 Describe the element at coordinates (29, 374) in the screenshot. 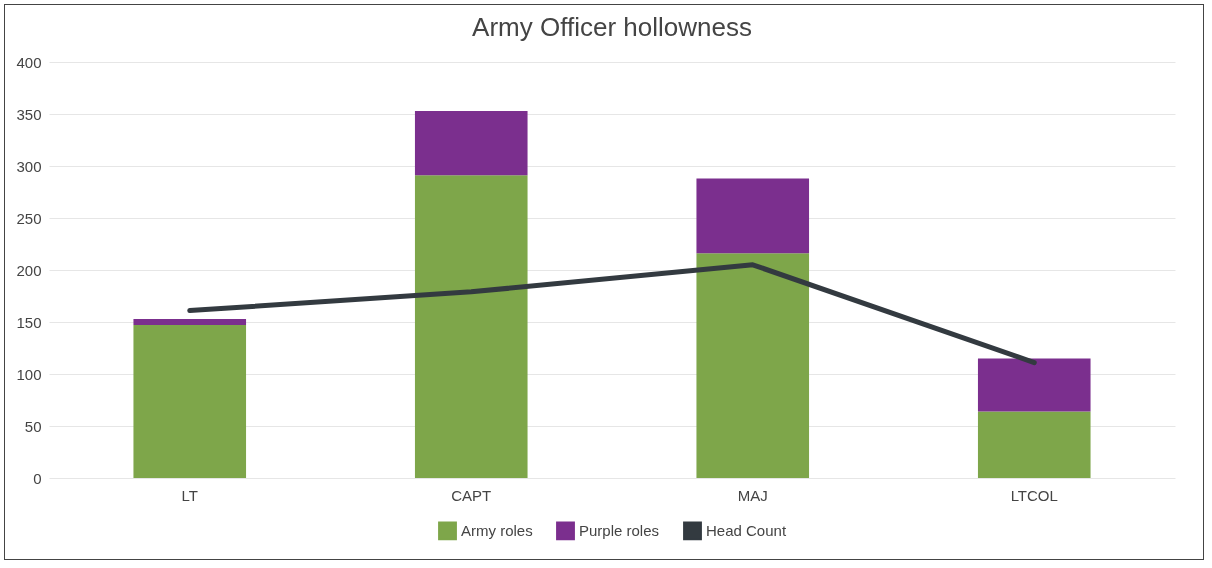

I see `y-tick-label: 100` at that location.